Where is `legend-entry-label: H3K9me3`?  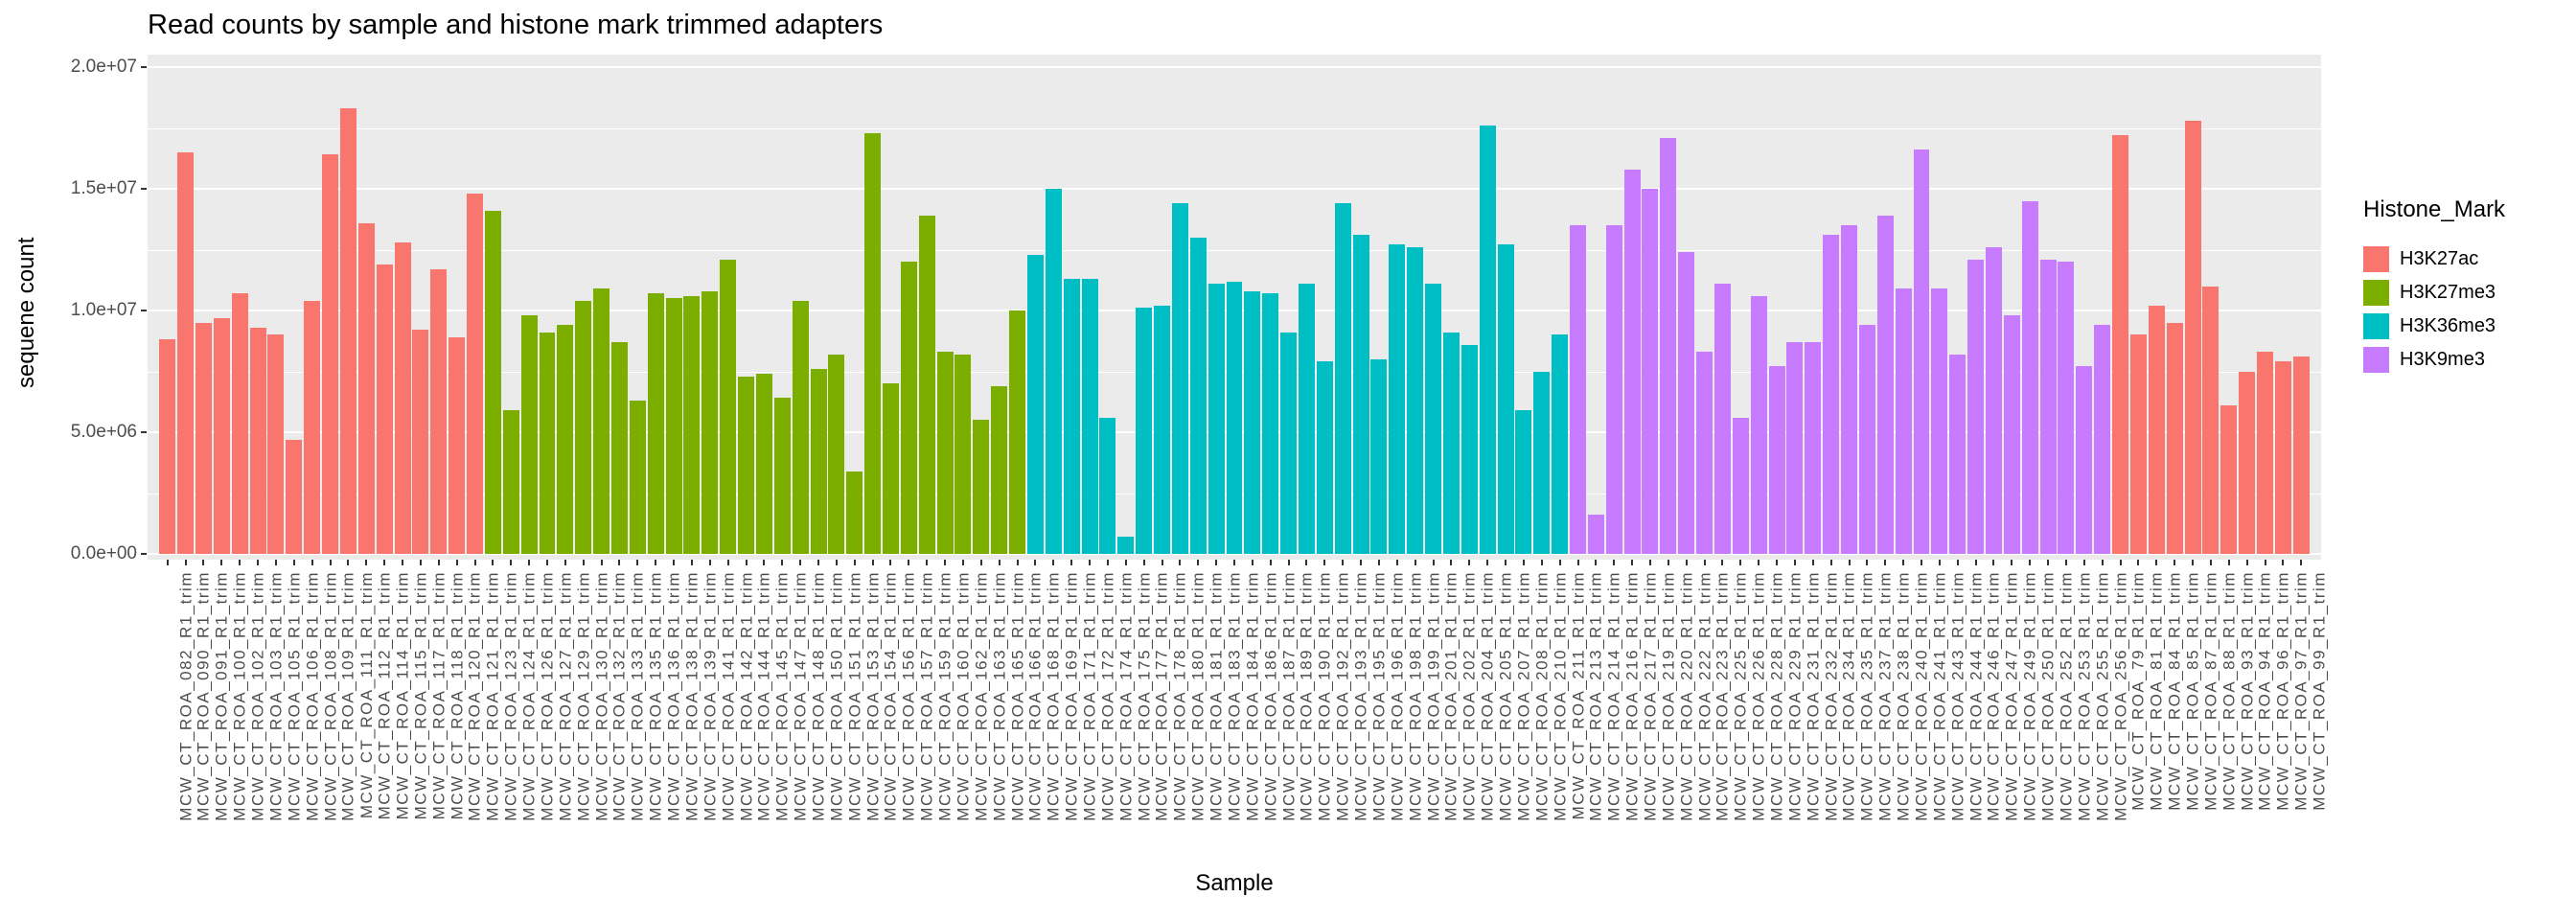 legend-entry-label: H3K9me3 is located at coordinates (2442, 359).